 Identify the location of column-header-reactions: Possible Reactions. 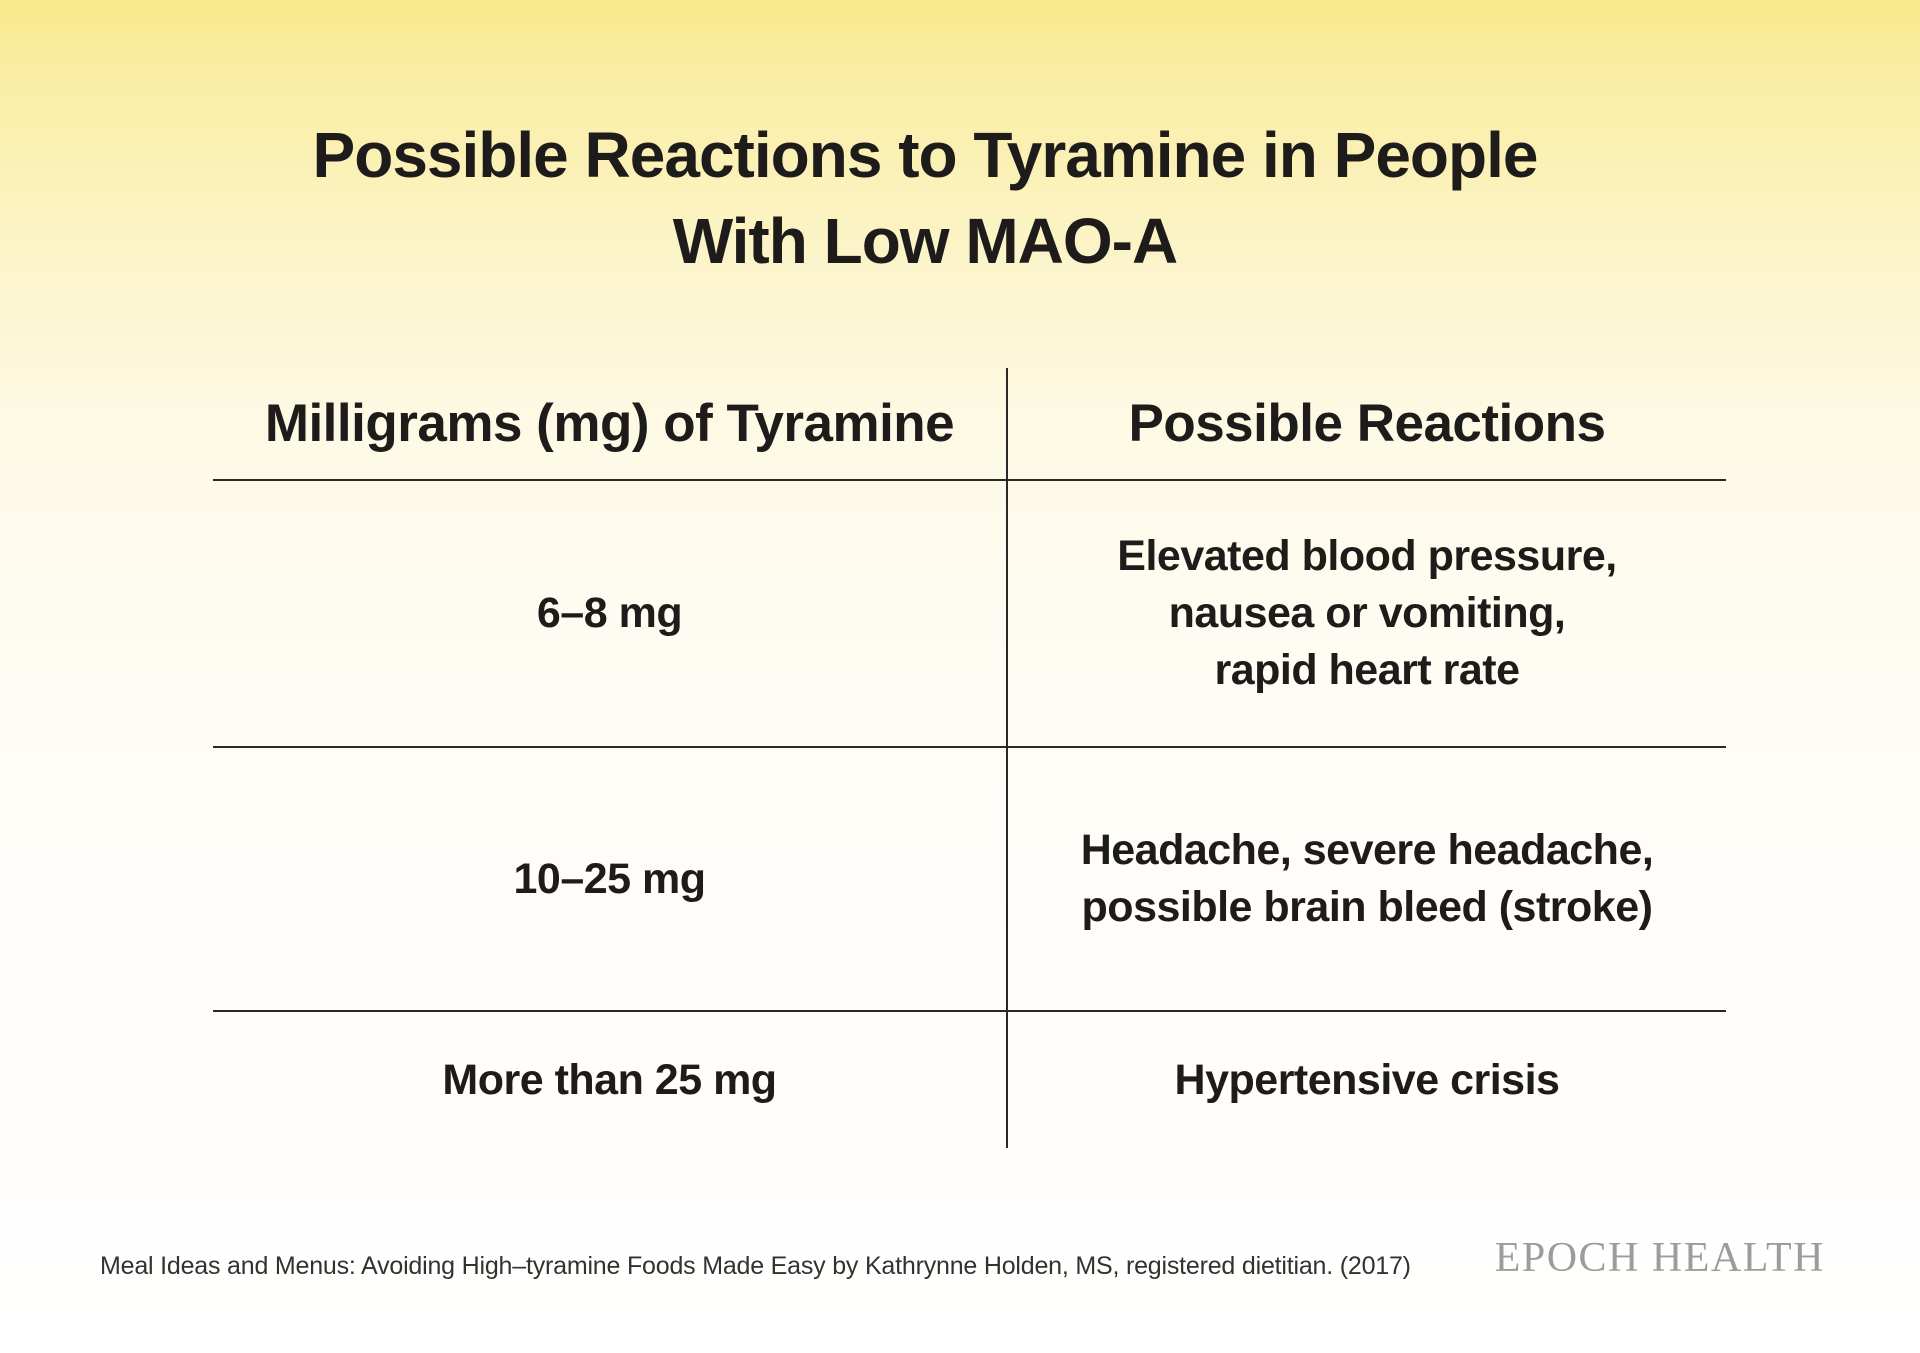
(1367, 424).